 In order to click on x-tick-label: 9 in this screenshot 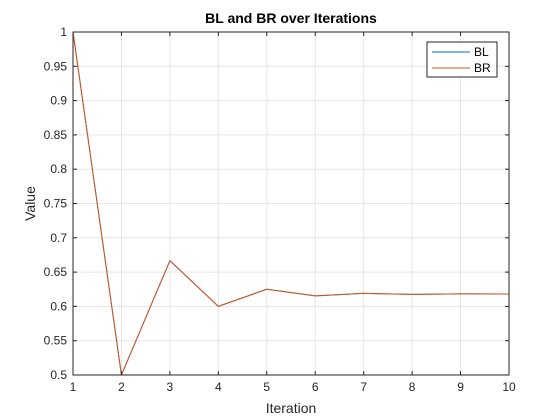, I will do `click(460, 387)`.